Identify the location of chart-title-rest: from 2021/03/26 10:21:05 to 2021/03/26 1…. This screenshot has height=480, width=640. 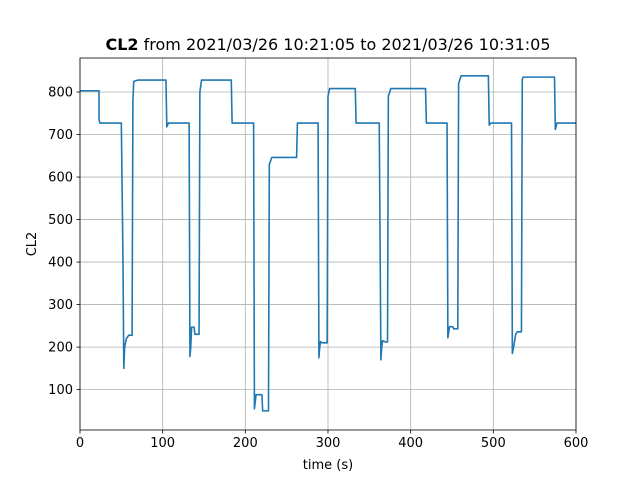
(345, 44).